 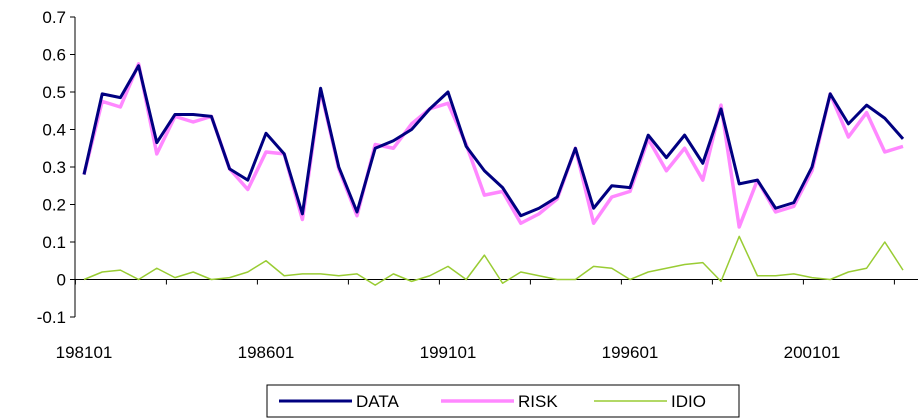 I want to click on y-tick-label: 0.1, so click(x=54, y=242).